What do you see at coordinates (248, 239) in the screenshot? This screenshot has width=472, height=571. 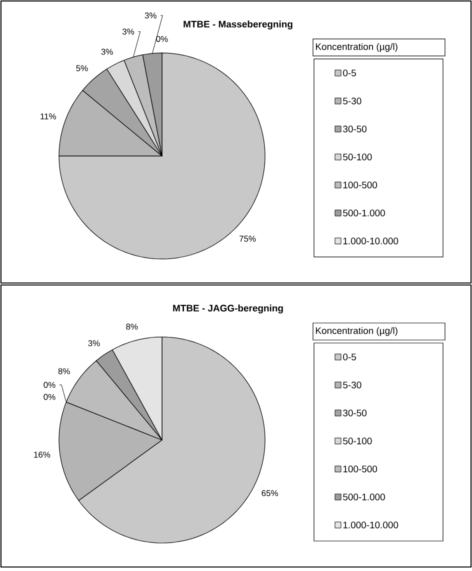 I see `data-label: 75%` at bounding box center [248, 239].